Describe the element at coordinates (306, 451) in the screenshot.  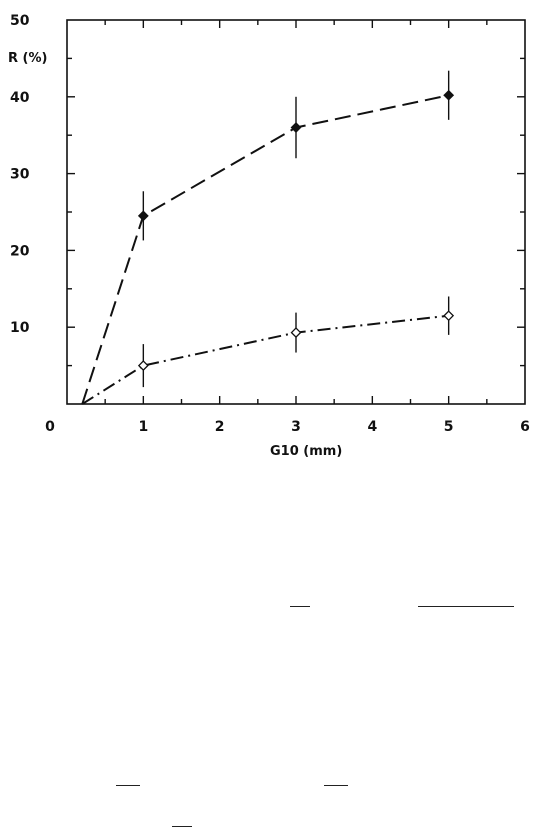
I see `x-axis-label: G10 (mm)` at that location.